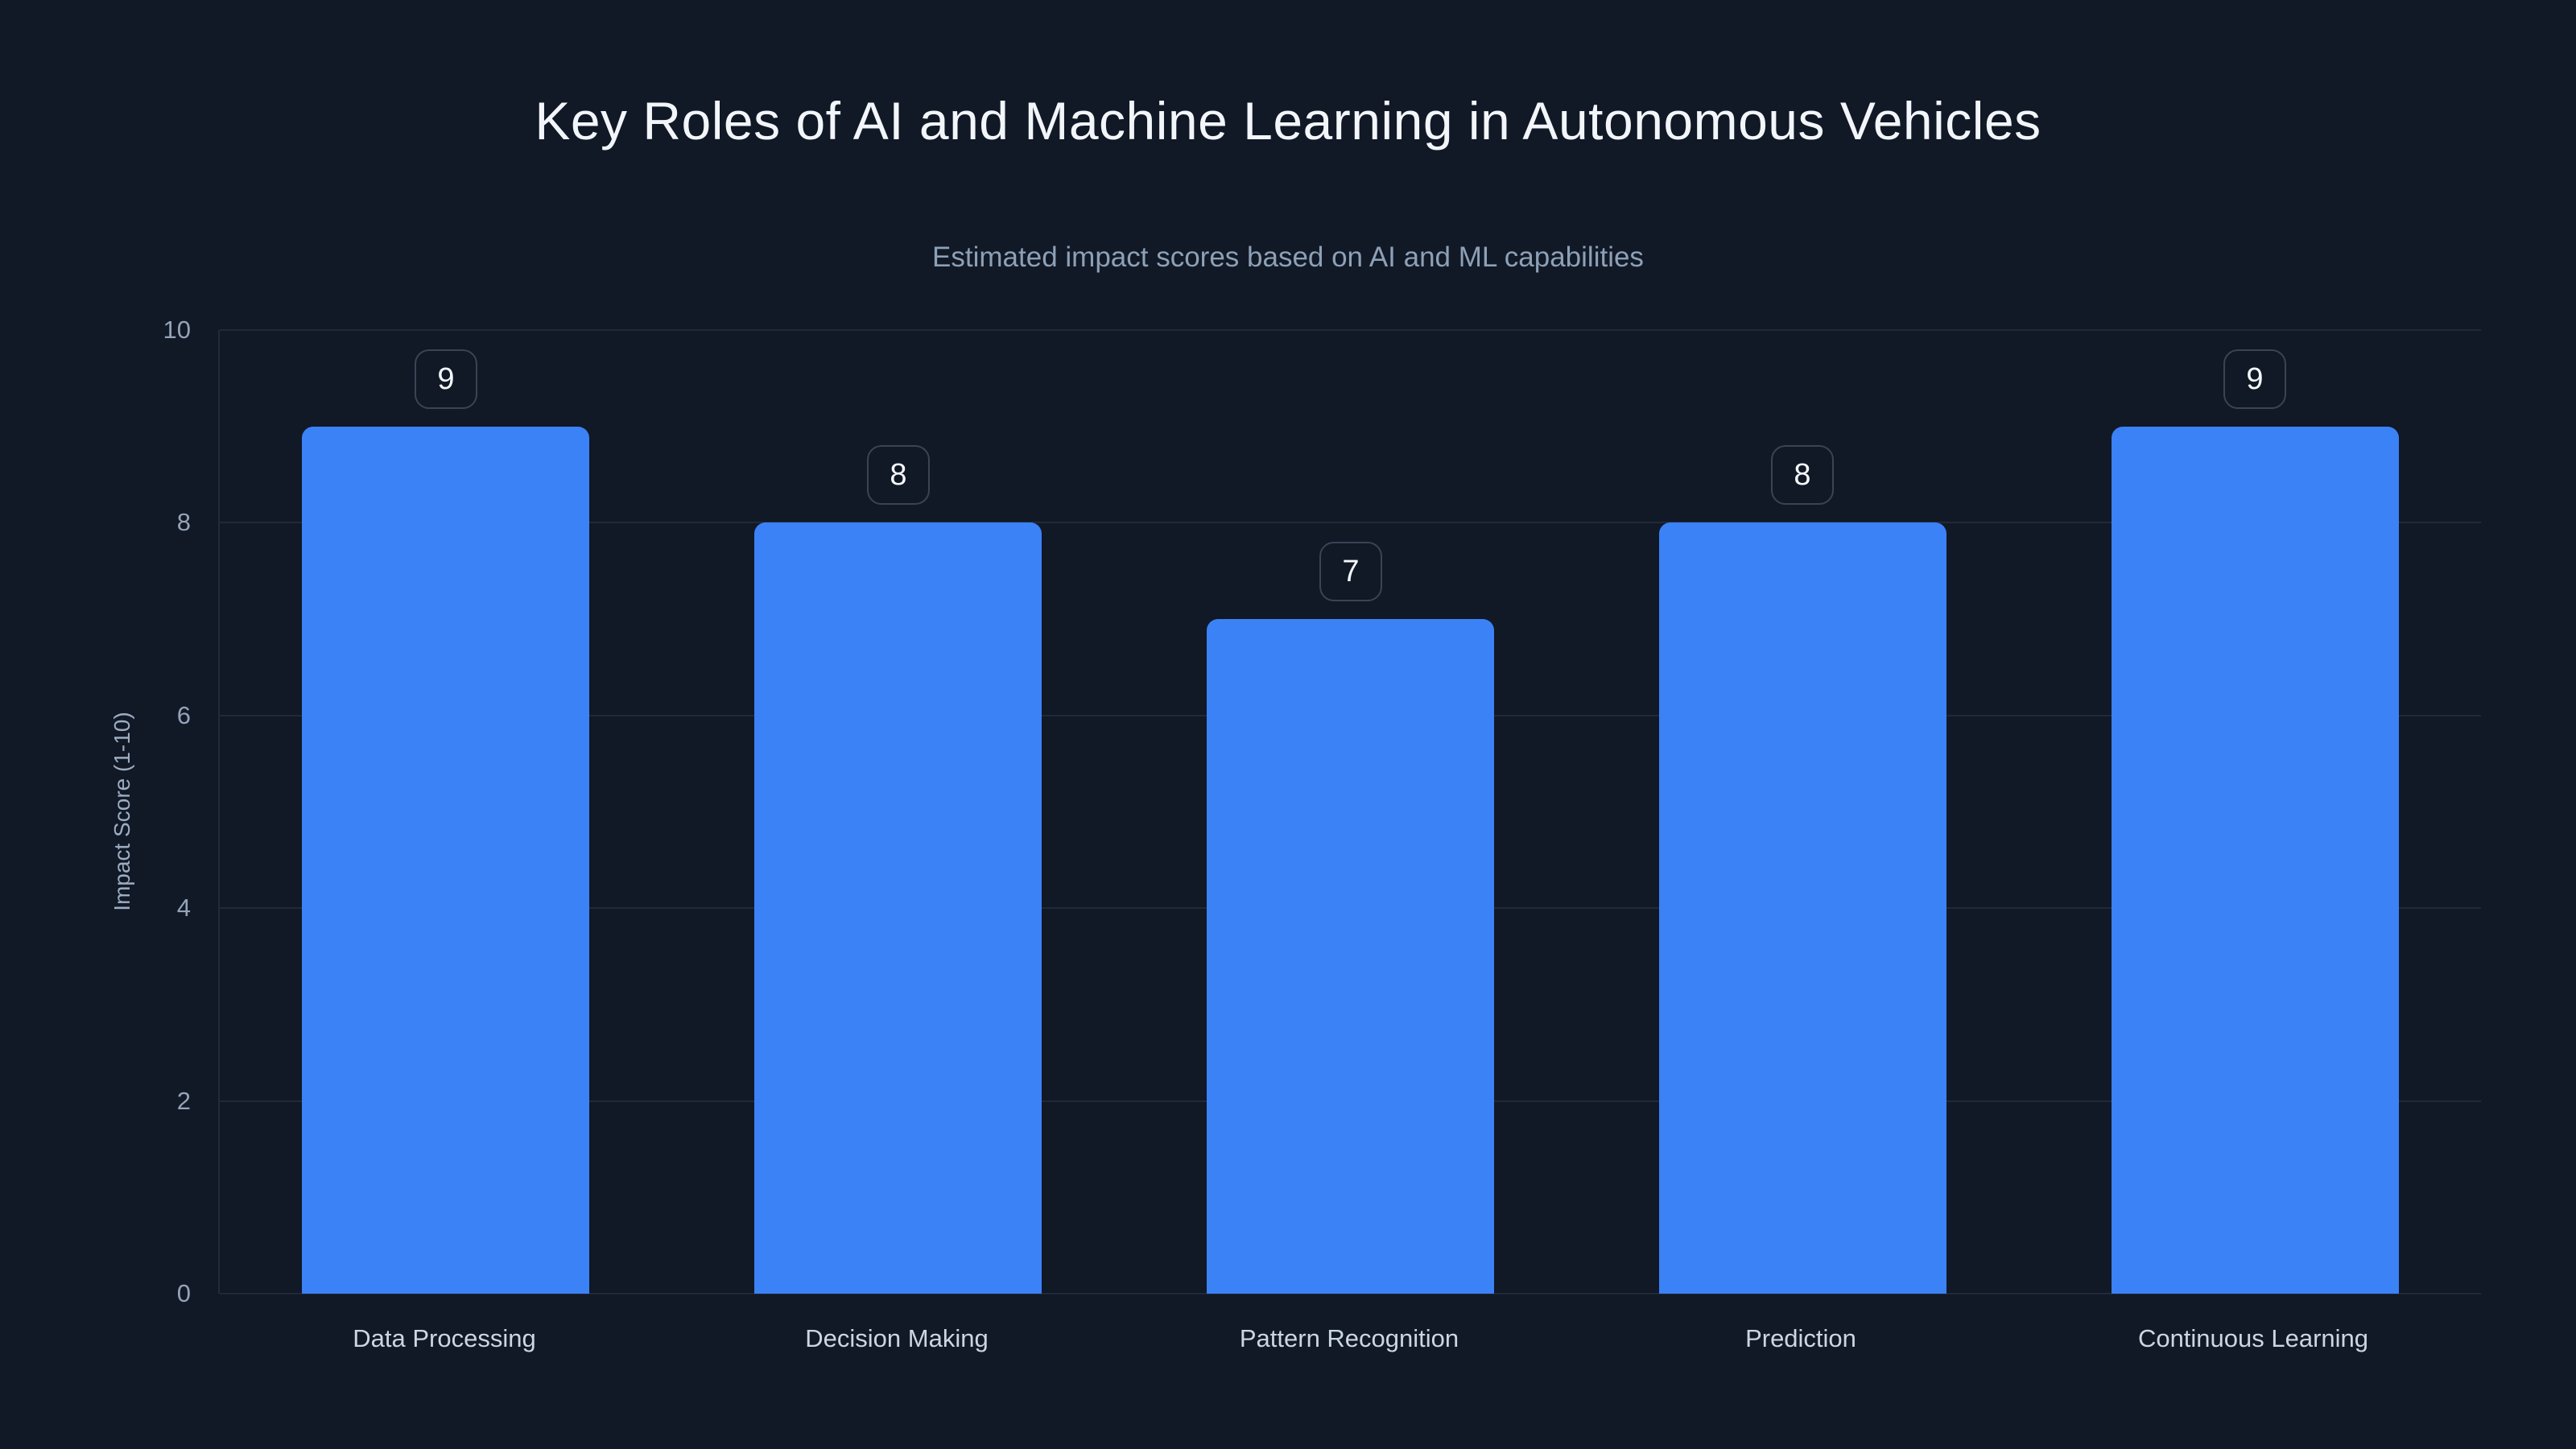 The image size is (2576, 1449). I want to click on x-axis-label-pattern-recognition: Pattern Recognition, so click(1349, 1338).